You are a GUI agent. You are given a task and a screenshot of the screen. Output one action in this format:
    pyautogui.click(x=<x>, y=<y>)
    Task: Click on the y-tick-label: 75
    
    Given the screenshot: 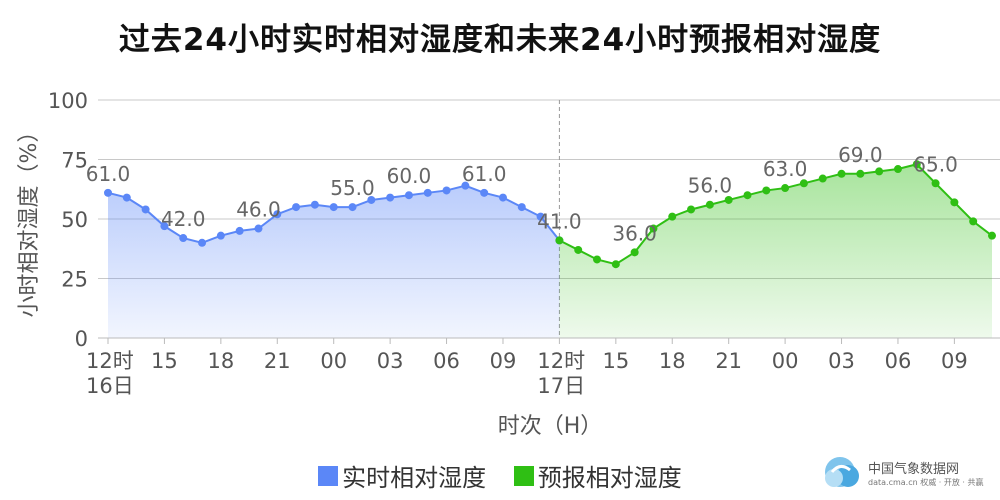 What is the action you would take?
    pyautogui.click(x=74, y=161)
    